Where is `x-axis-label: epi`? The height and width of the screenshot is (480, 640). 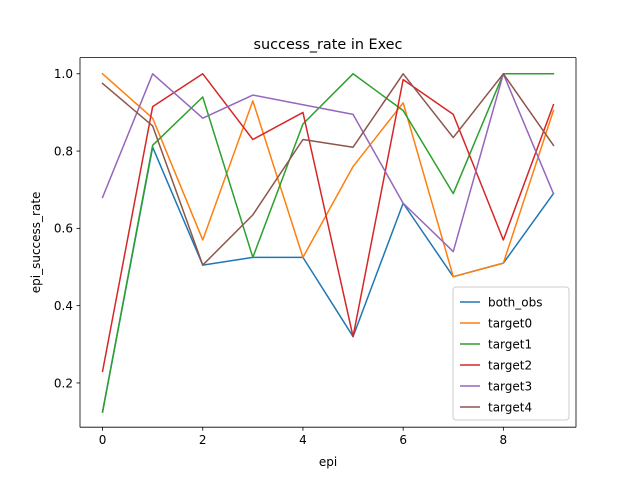
x-axis-label: epi is located at coordinates (328, 462).